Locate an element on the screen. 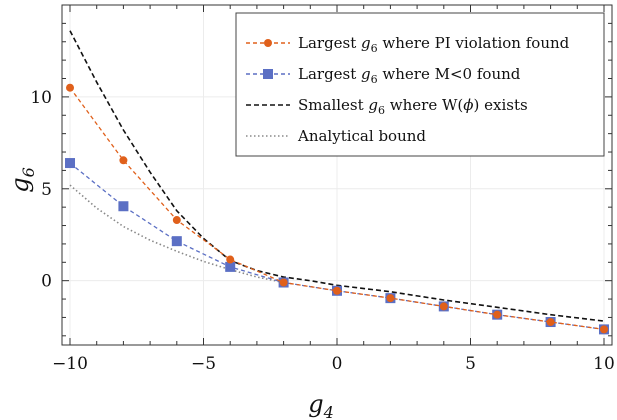 This screenshot has width=617, height=420. legend-label-1: Largest g6 where M<0 found is located at coordinates (409, 75).